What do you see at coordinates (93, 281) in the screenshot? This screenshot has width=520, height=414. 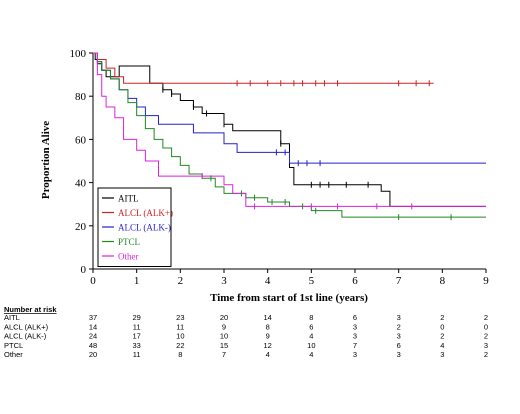 I see `x-tick-label: 0` at bounding box center [93, 281].